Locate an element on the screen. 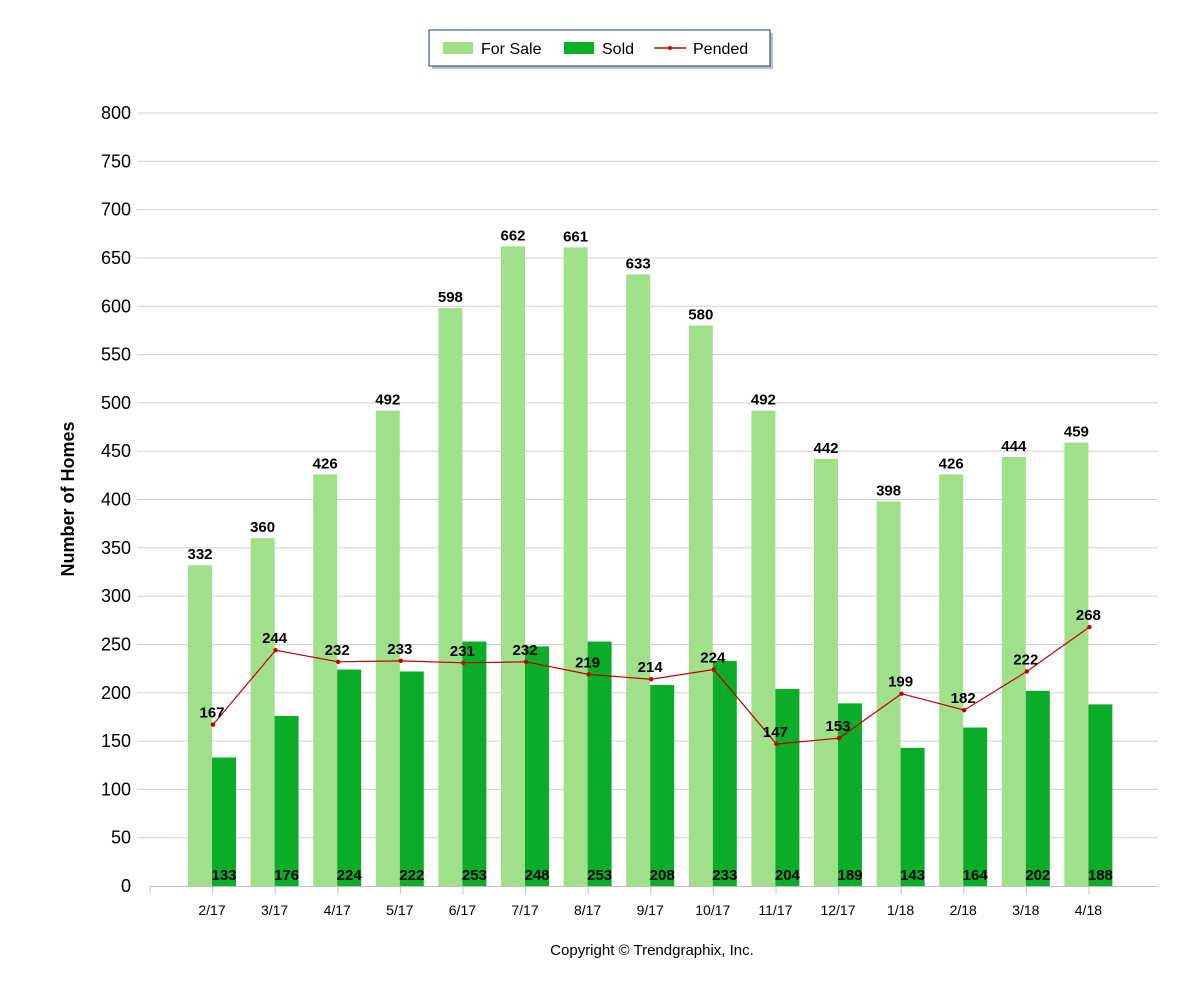 The height and width of the screenshot is (1000, 1200). sold-data-label: 164 is located at coordinates (976, 875).